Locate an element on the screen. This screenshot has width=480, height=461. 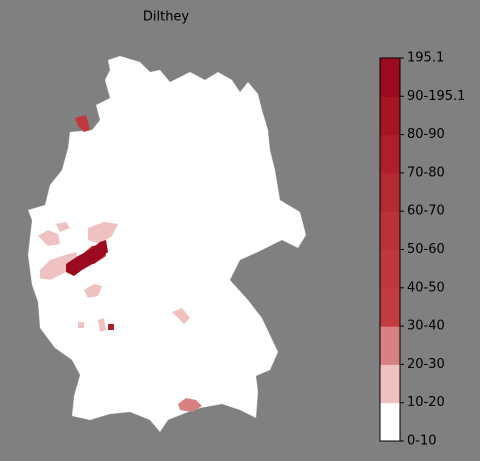
colorbar-label: 90-195.1 is located at coordinates (436, 96).